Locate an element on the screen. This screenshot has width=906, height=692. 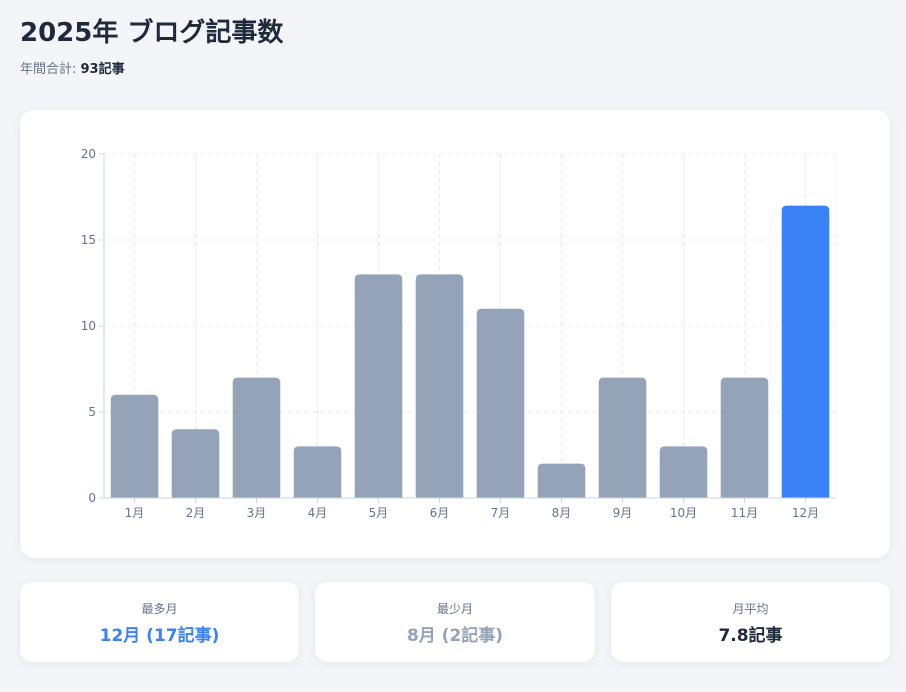
x-tick-label: 10月 is located at coordinates (683, 513).